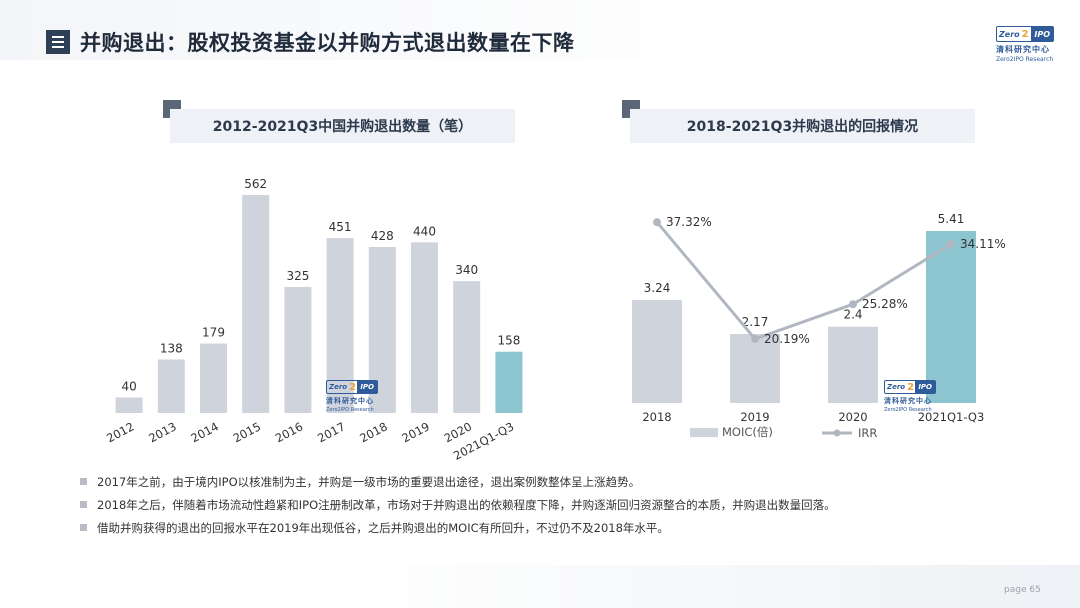  Describe the element at coordinates (350, 401) in the screenshot. I see `wm-left-cn: 清科研究中心` at that location.